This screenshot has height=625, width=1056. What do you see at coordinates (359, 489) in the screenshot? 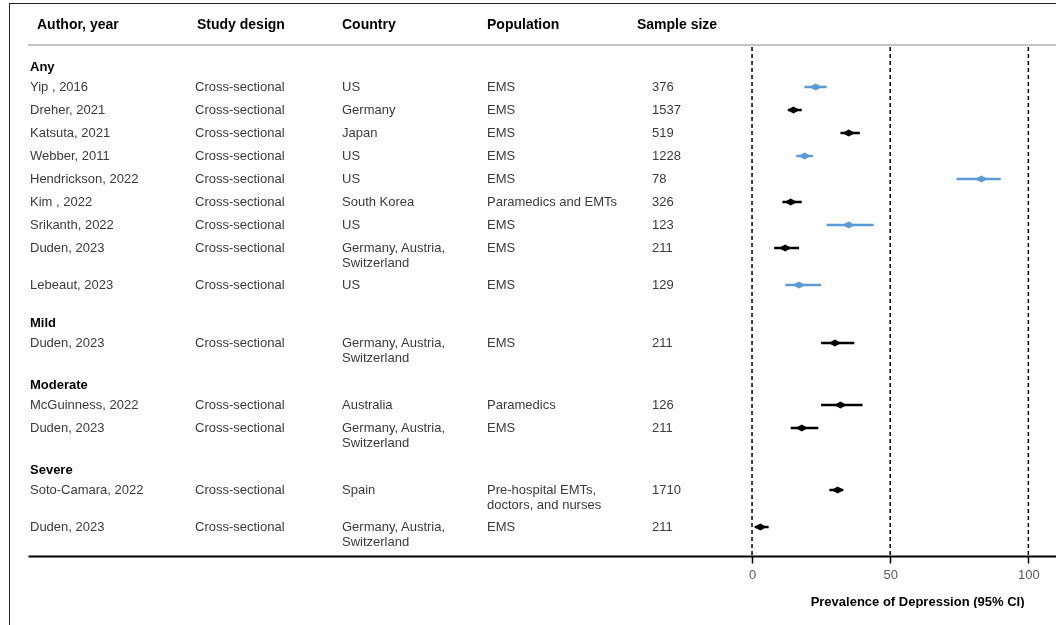
I see `annotation: Spain` at bounding box center [359, 489].